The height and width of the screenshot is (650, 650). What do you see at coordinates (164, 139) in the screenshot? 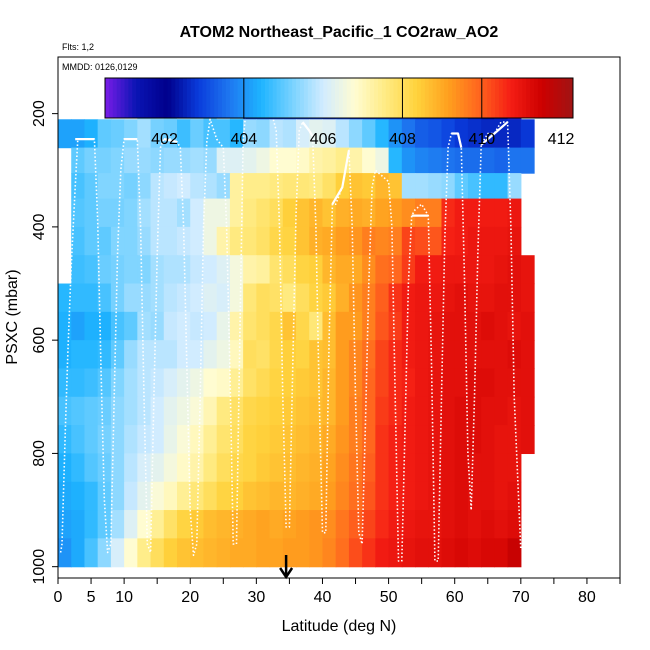
I see `colorbar-tick-label: 402` at bounding box center [164, 139].